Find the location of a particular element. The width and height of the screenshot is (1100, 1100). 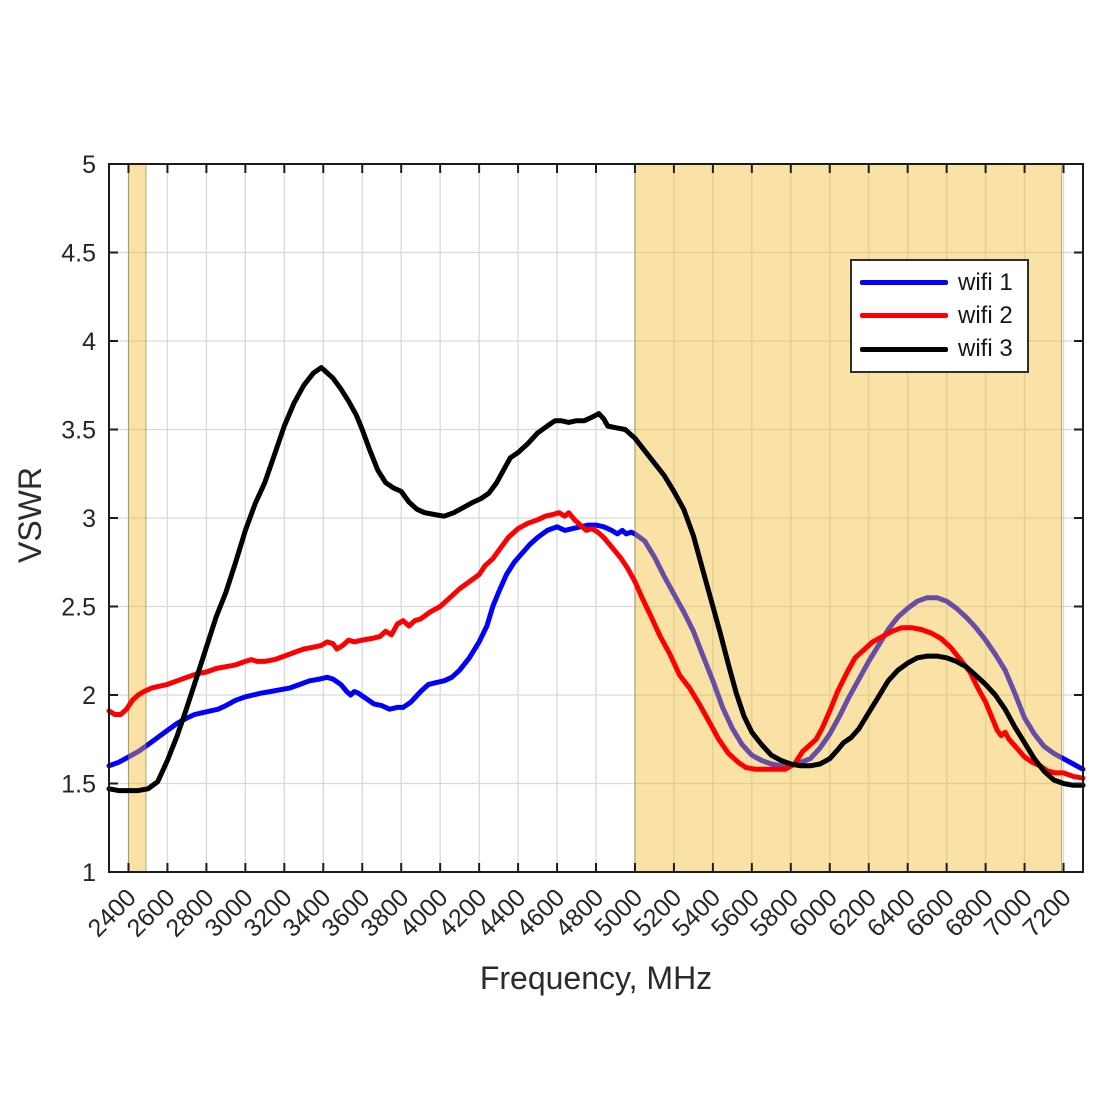

legend-item: wifi 1 is located at coordinates (939, 282).